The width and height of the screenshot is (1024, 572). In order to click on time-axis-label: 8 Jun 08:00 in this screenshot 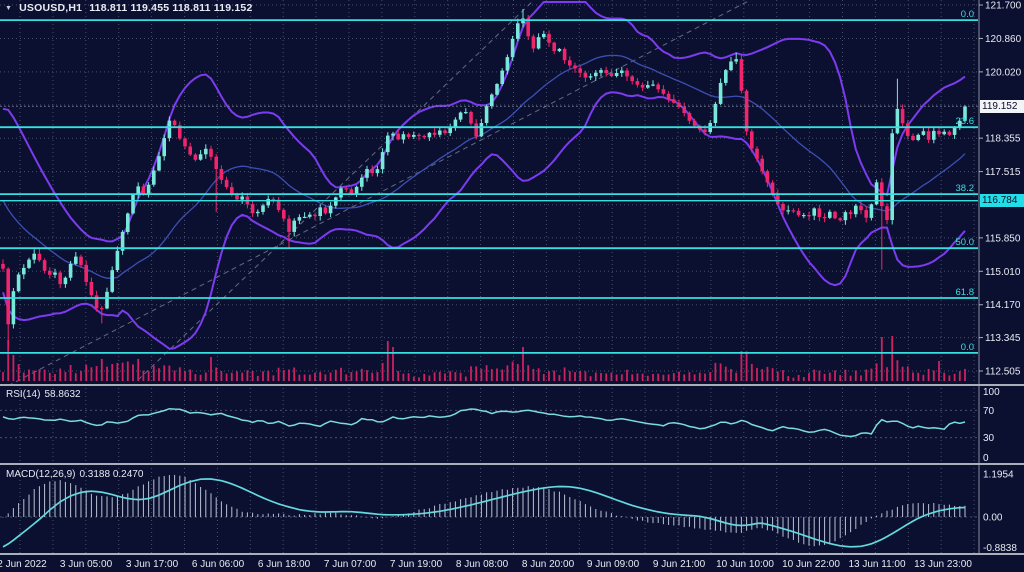, I will do `click(482, 564)`.